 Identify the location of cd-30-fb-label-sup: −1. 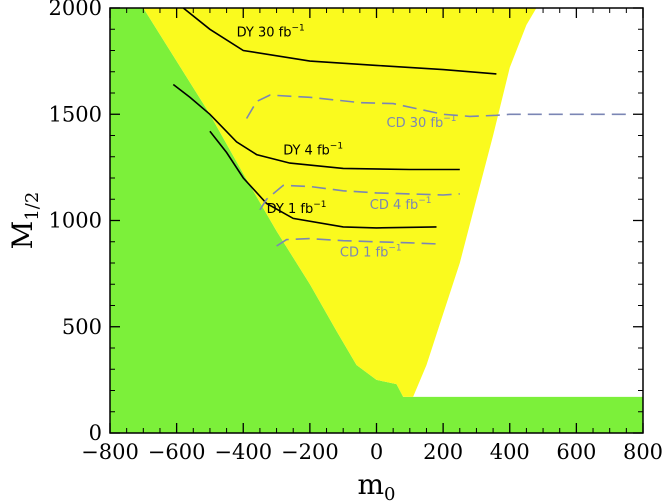
(449, 119).